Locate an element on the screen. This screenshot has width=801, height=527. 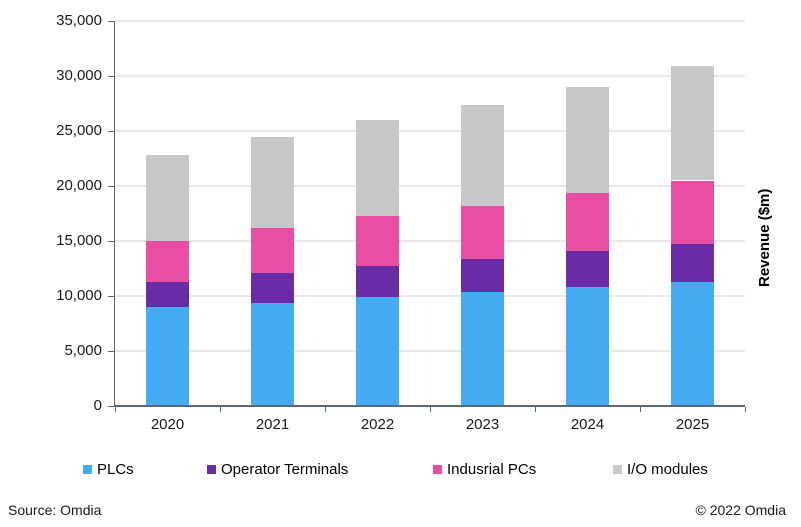
bar-segment-plcs-2024 is located at coordinates (587, 346).